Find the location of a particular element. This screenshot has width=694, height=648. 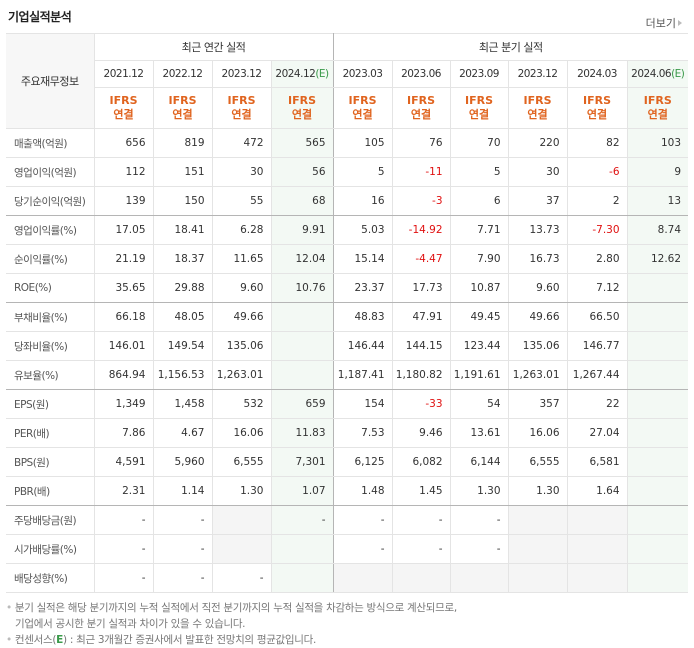

table-cell: 7.90 is located at coordinates (479, 259).